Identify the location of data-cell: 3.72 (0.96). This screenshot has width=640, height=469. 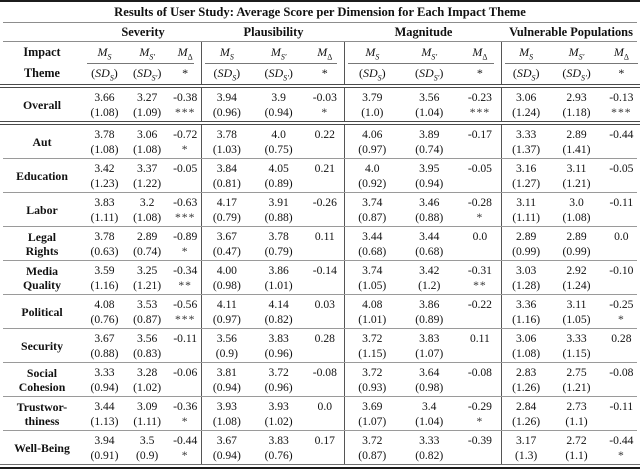
(279, 380).